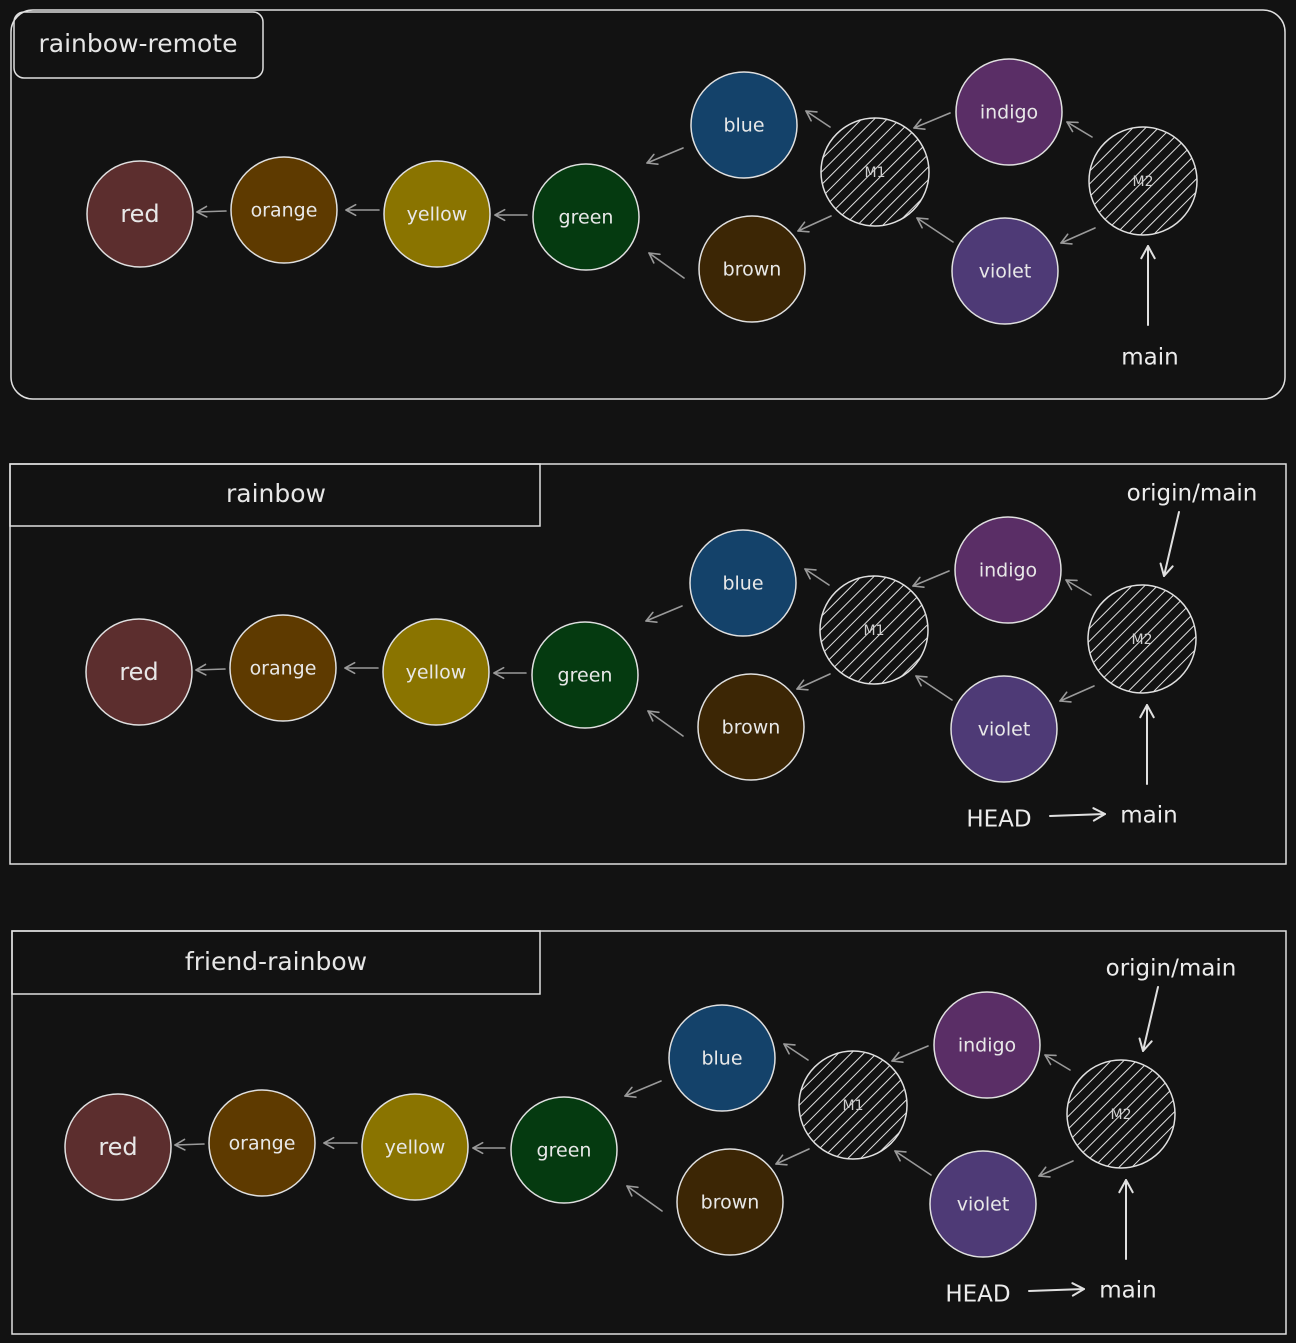 The image size is (1296, 1343). I want to click on commit-blue: blue, so click(743, 583).